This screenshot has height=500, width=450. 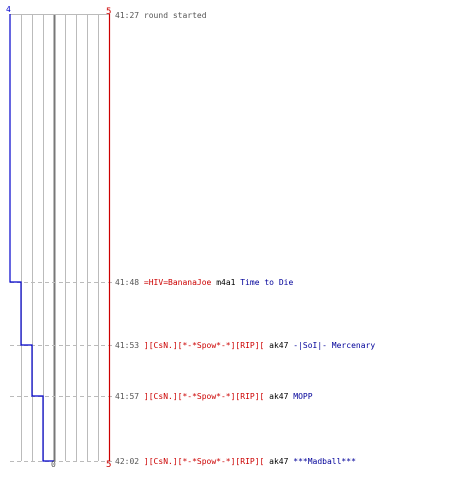 I want to click on victim-name: ***Madball***, so click(x=324, y=461).